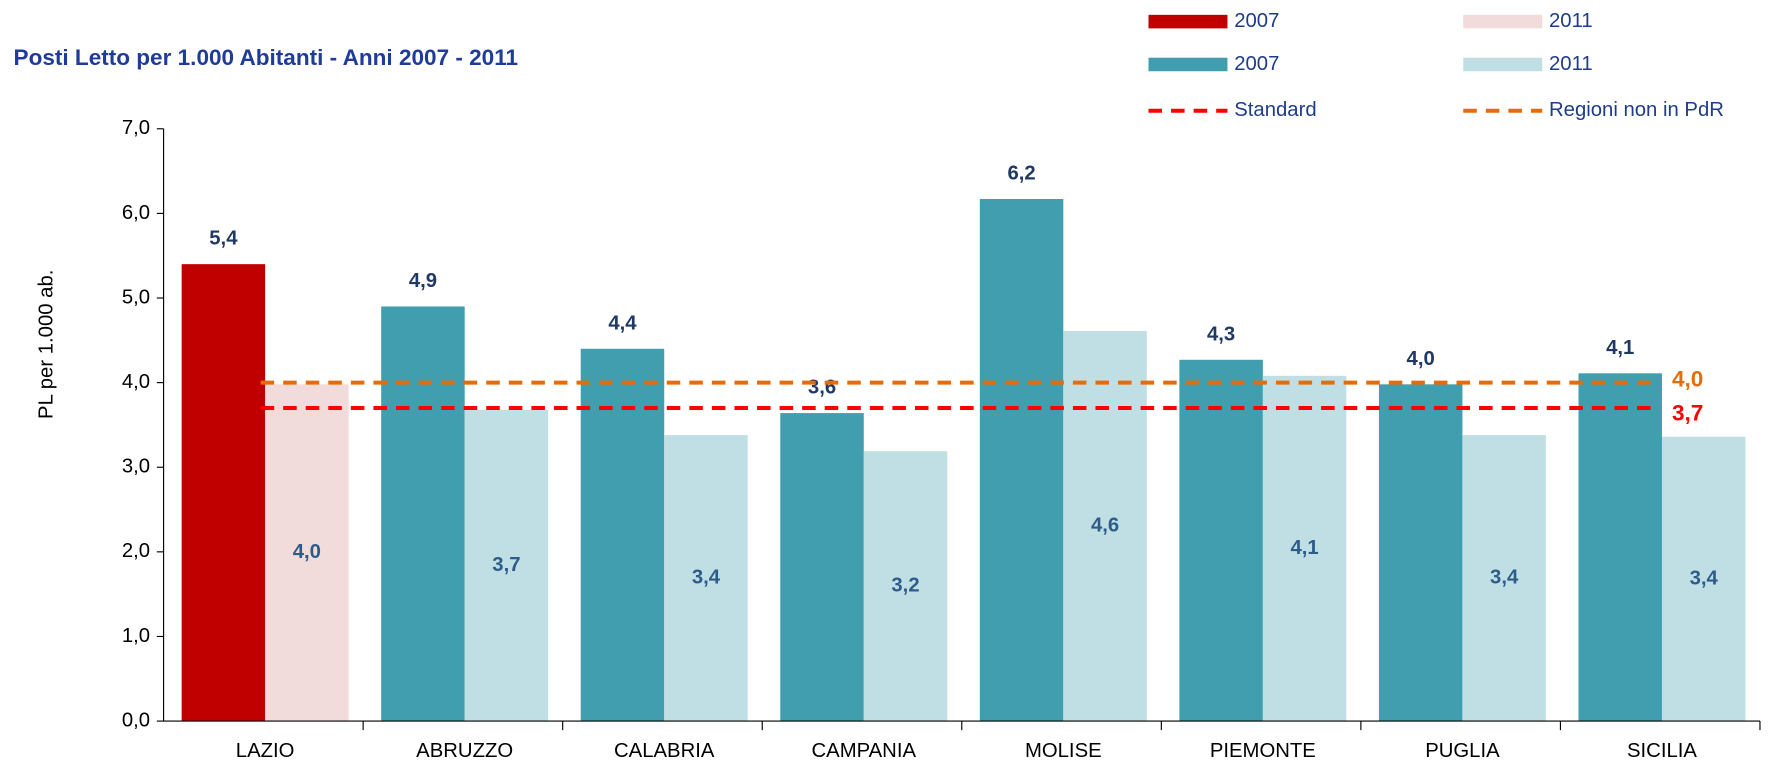 The height and width of the screenshot is (763, 1769). What do you see at coordinates (1687, 413) in the screenshot?
I see `reference-label: 3,7` at bounding box center [1687, 413].